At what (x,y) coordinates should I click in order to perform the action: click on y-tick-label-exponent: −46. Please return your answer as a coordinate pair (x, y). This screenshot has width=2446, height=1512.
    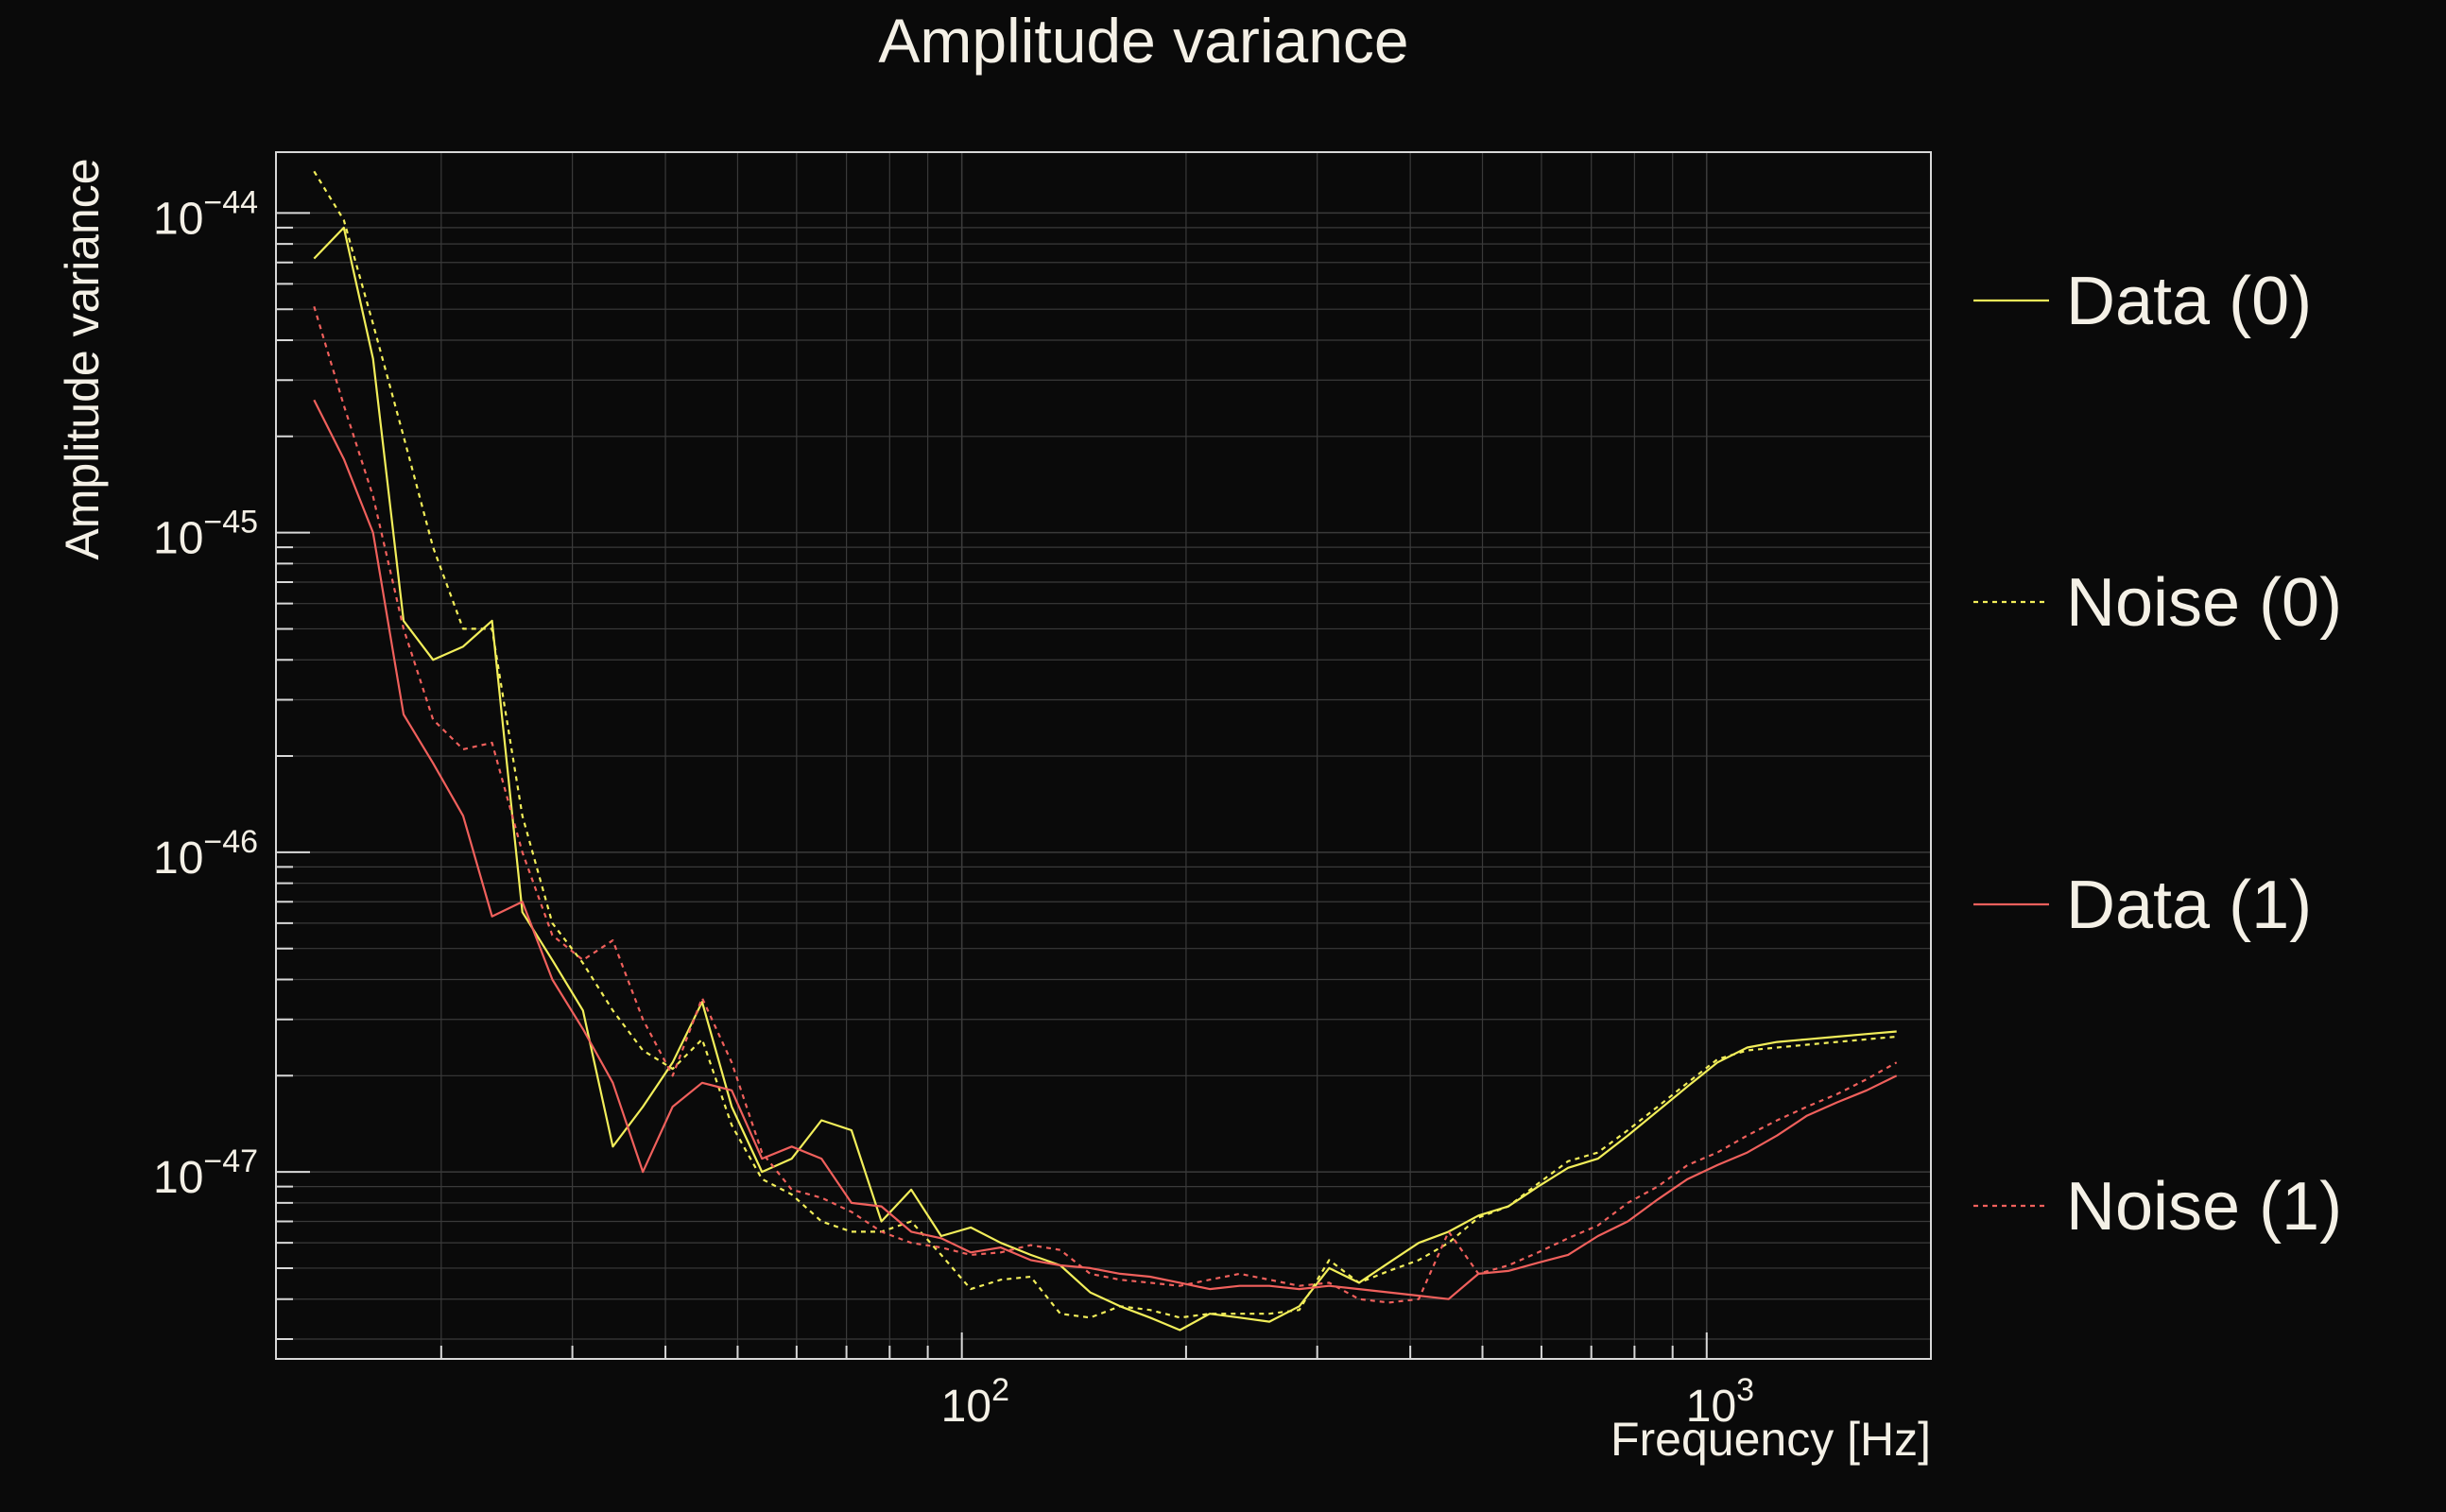
    Looking at the image, I should click on (231, 842).